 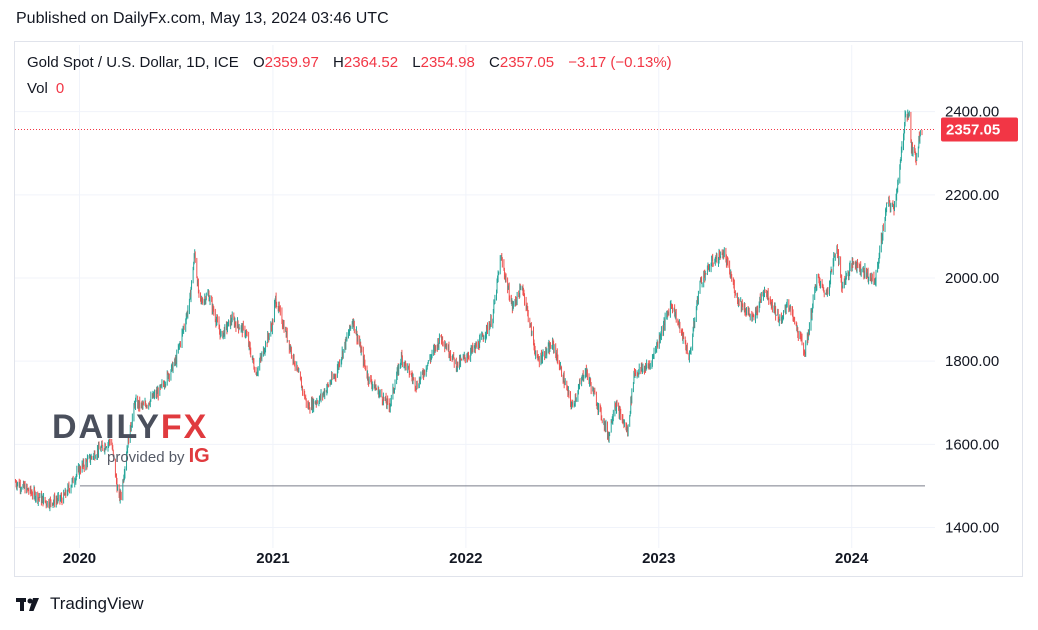 I want to click on volume-label: Vol, so click(x=37, y=88).